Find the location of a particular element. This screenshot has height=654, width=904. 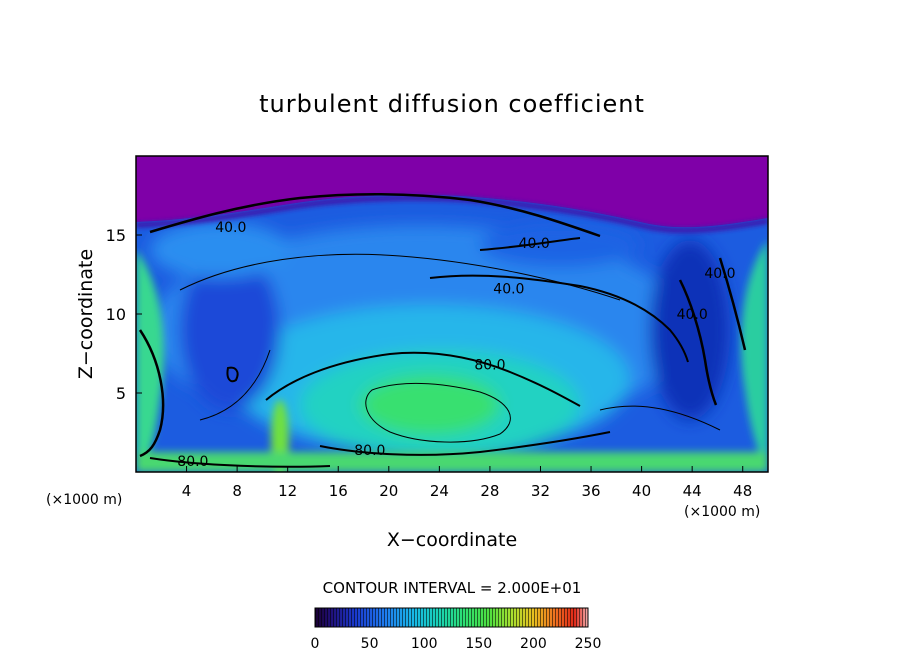

x-tick-label: 44 is located at coordinates (692, 491).